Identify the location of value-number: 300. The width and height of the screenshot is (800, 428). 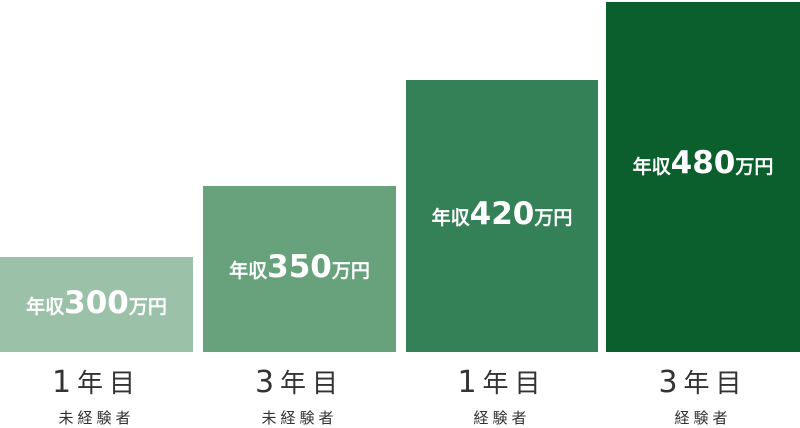
(96, 302).